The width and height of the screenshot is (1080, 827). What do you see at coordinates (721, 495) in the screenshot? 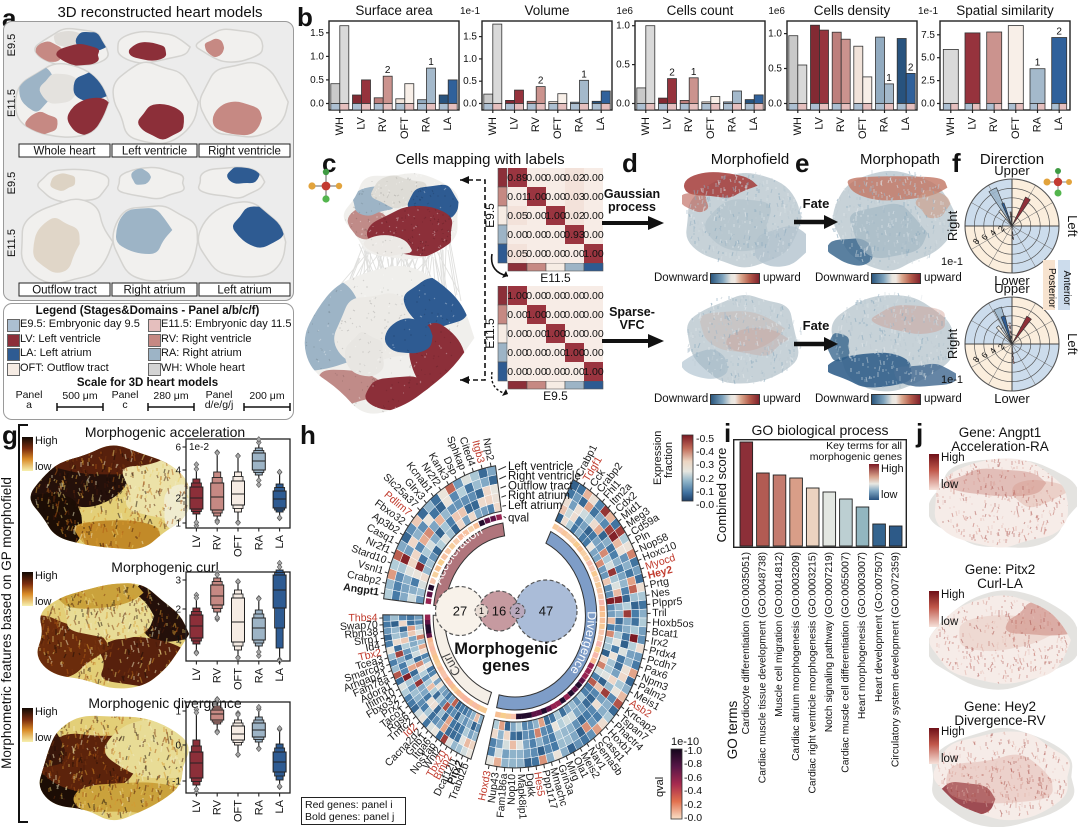
I see `svg-text: Combined score` at bounding box center [721, 495].